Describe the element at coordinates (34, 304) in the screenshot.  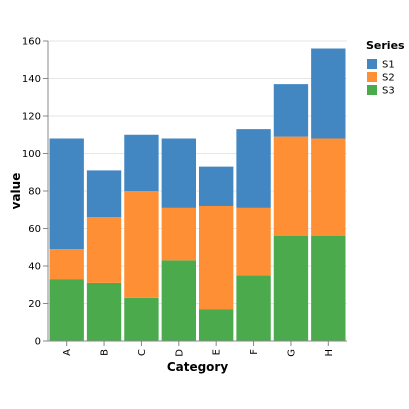
I see `y-tick-label: 20` at that location.